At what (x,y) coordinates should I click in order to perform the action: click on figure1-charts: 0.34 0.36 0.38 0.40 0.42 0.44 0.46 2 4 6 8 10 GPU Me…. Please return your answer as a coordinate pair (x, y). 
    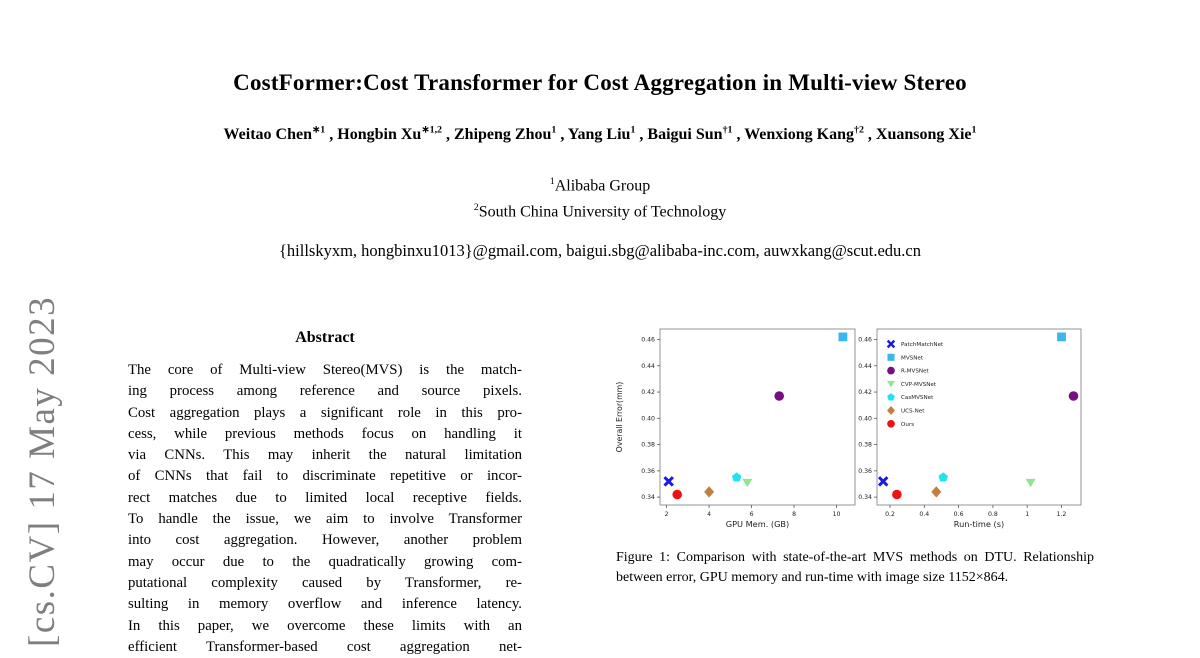
    Looking at the image, I should click on (848, 428).